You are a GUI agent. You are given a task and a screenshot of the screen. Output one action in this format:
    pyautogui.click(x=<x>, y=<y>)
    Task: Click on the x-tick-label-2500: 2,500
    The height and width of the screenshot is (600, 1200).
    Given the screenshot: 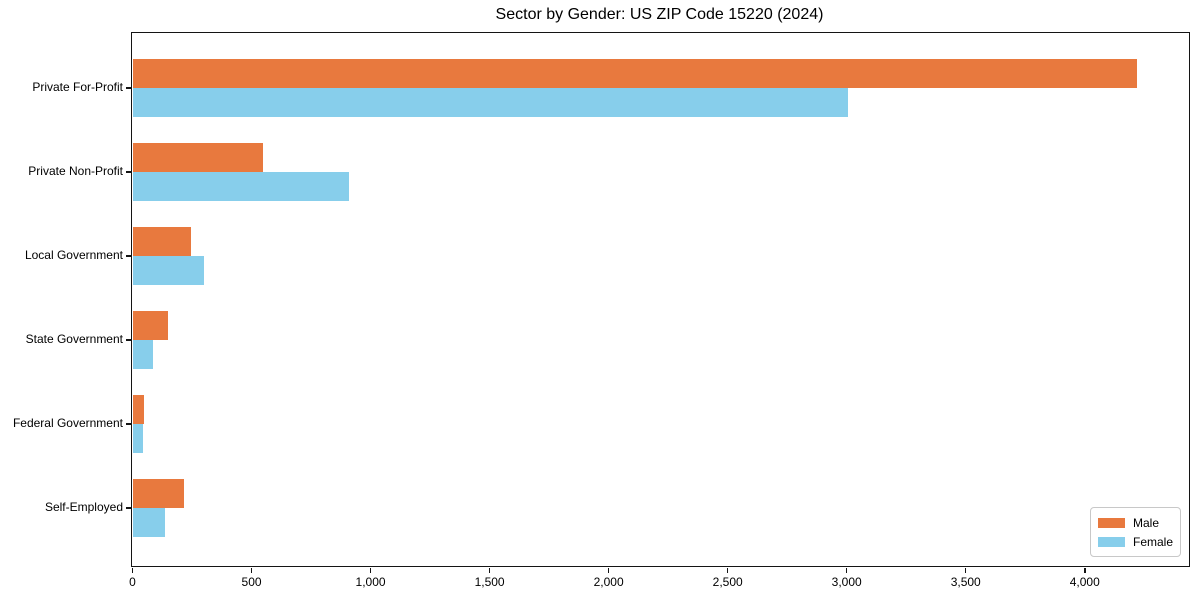 What is the action you would take?
    pyautogui.click(x=727, y=582)
    